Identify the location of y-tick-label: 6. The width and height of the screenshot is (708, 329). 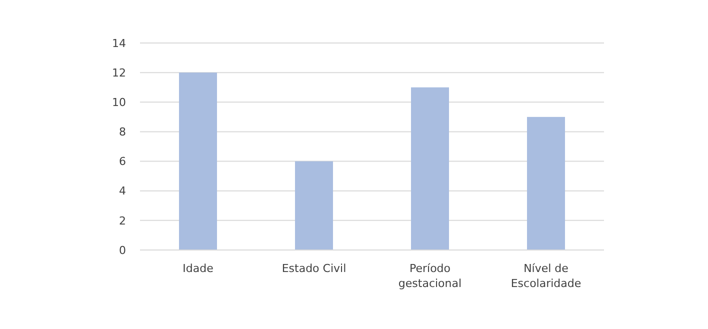
(122, 161).